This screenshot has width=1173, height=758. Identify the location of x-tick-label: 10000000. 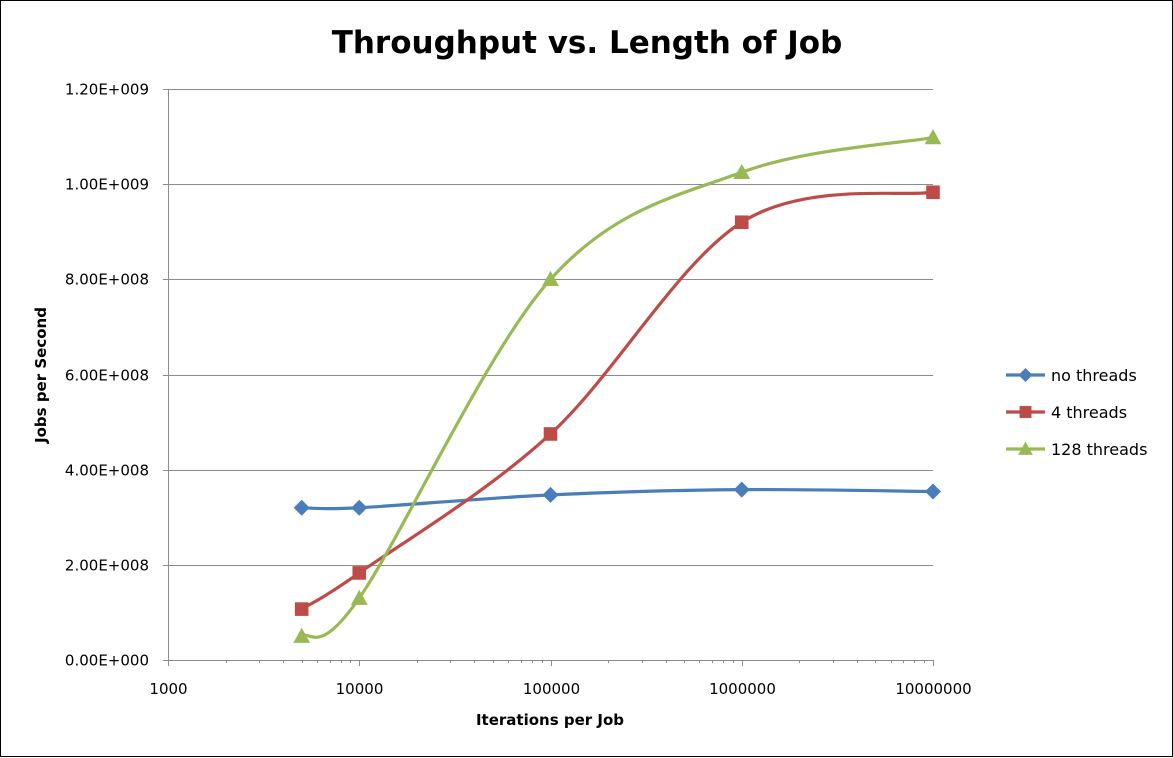
(933, 689).